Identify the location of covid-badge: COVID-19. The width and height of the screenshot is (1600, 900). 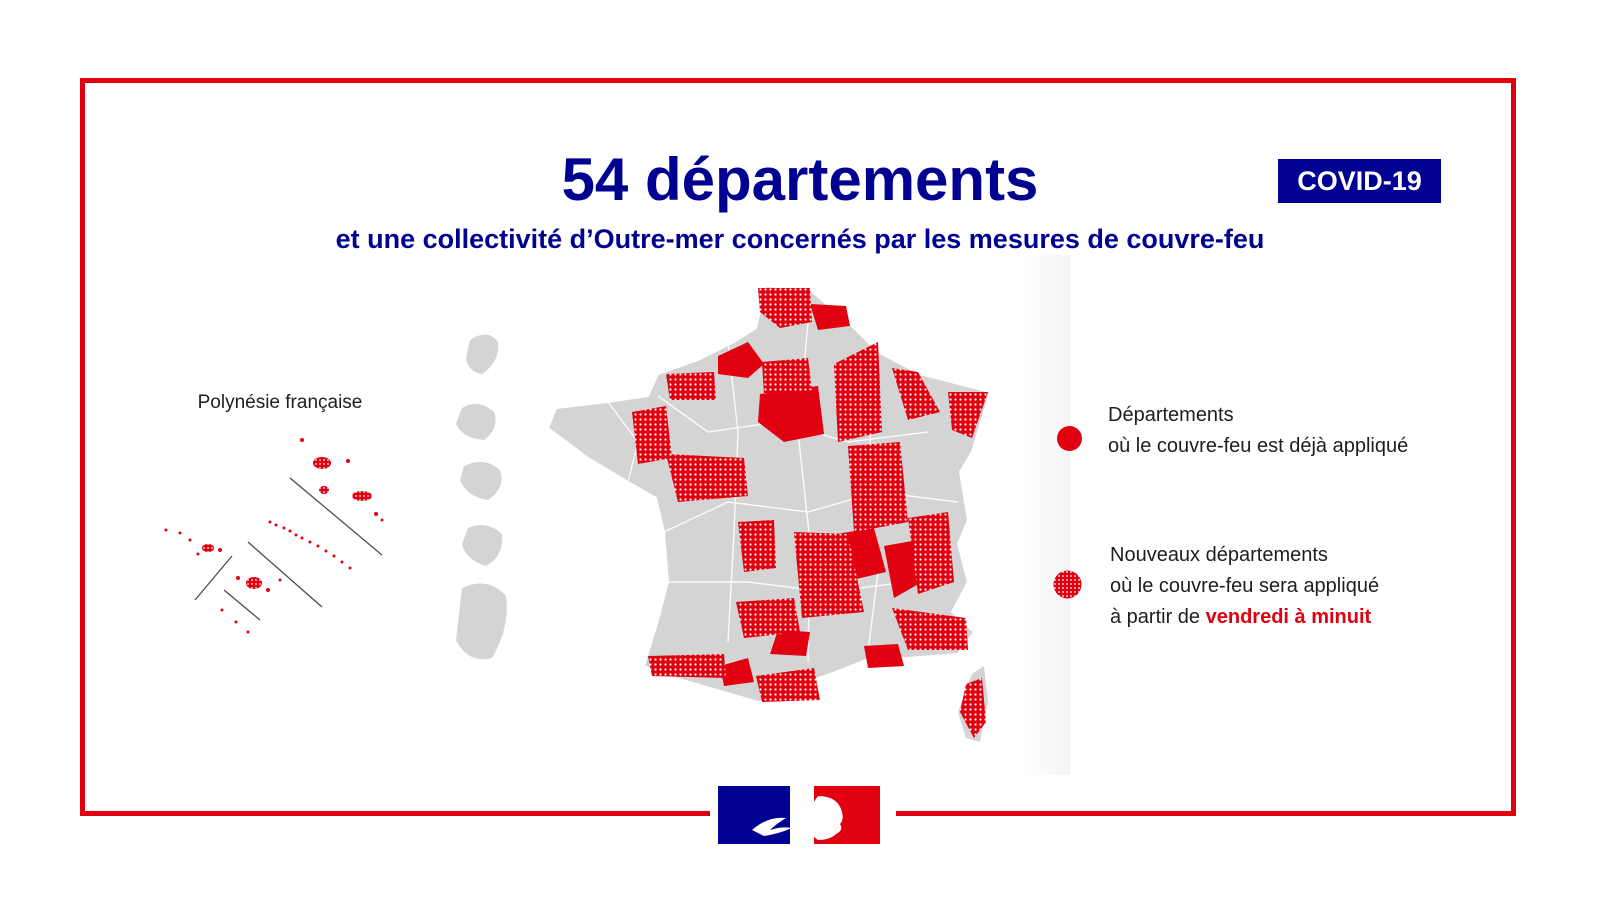
(1359, 181).